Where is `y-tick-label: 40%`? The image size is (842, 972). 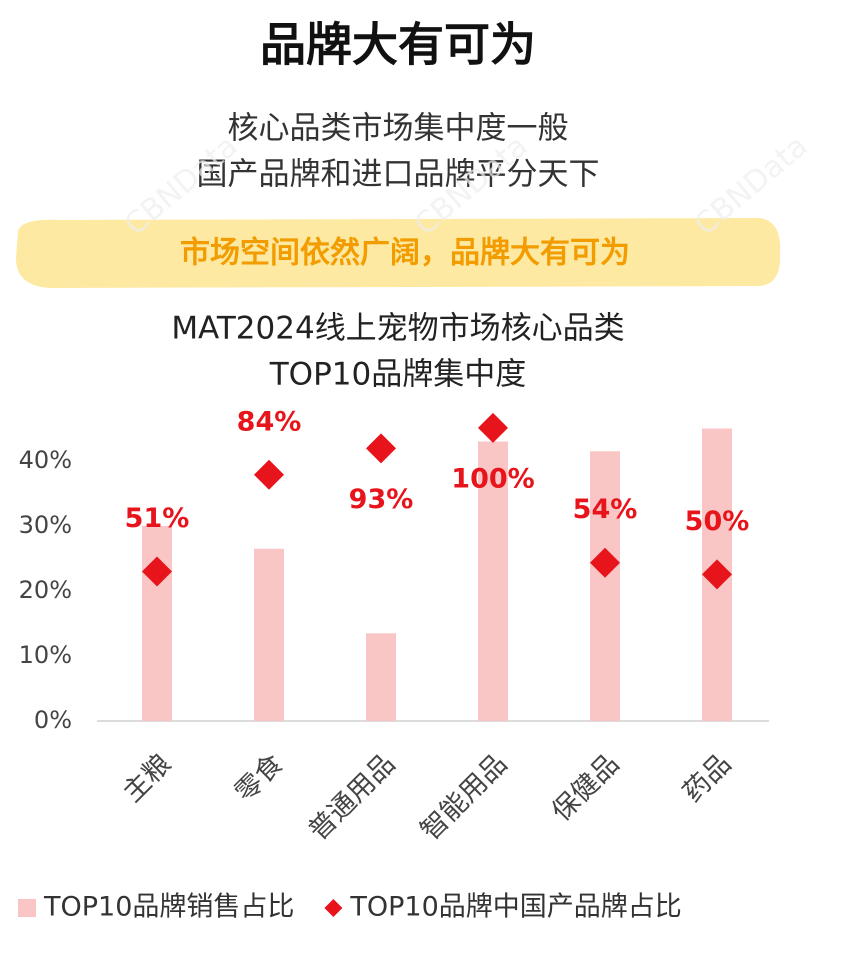 y-tick-label: 40% is located at coordinates (45, 460).